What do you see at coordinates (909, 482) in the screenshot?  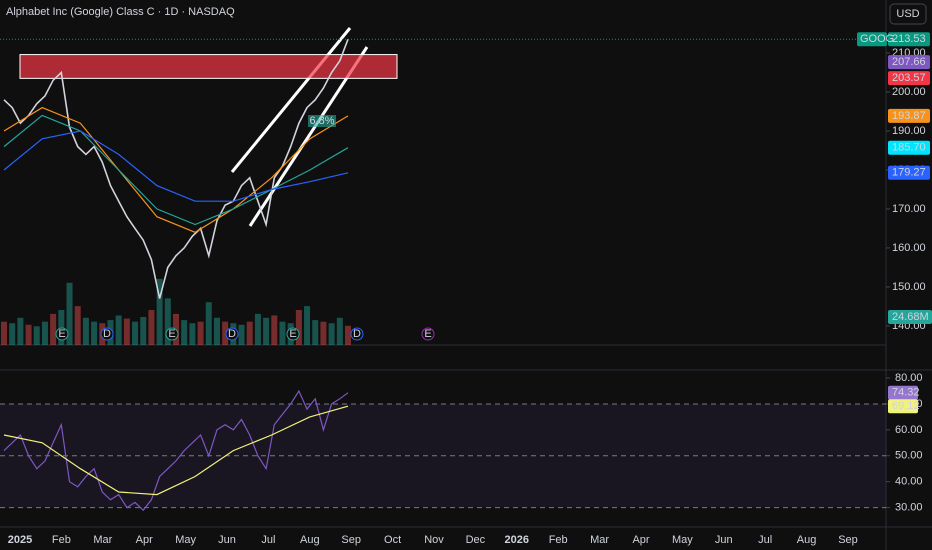 I see `rsi-tick-label: 40.00` at bounding box center [909, 482].